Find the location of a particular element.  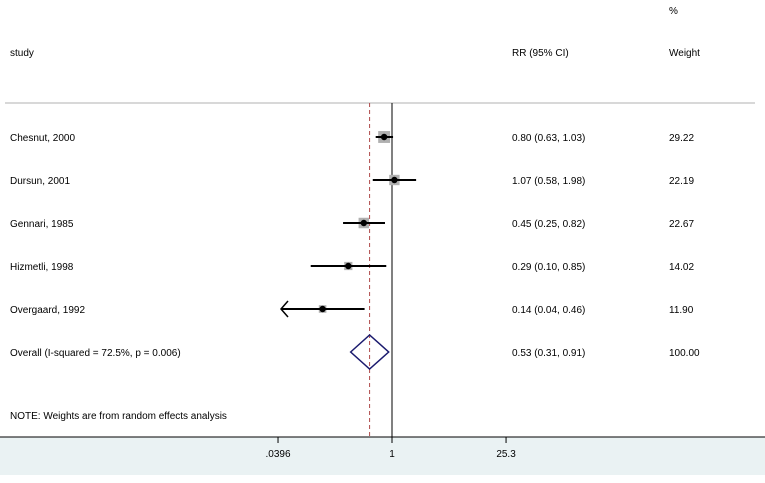

study-weight: 29.22 is located at coordinates (681, 138).